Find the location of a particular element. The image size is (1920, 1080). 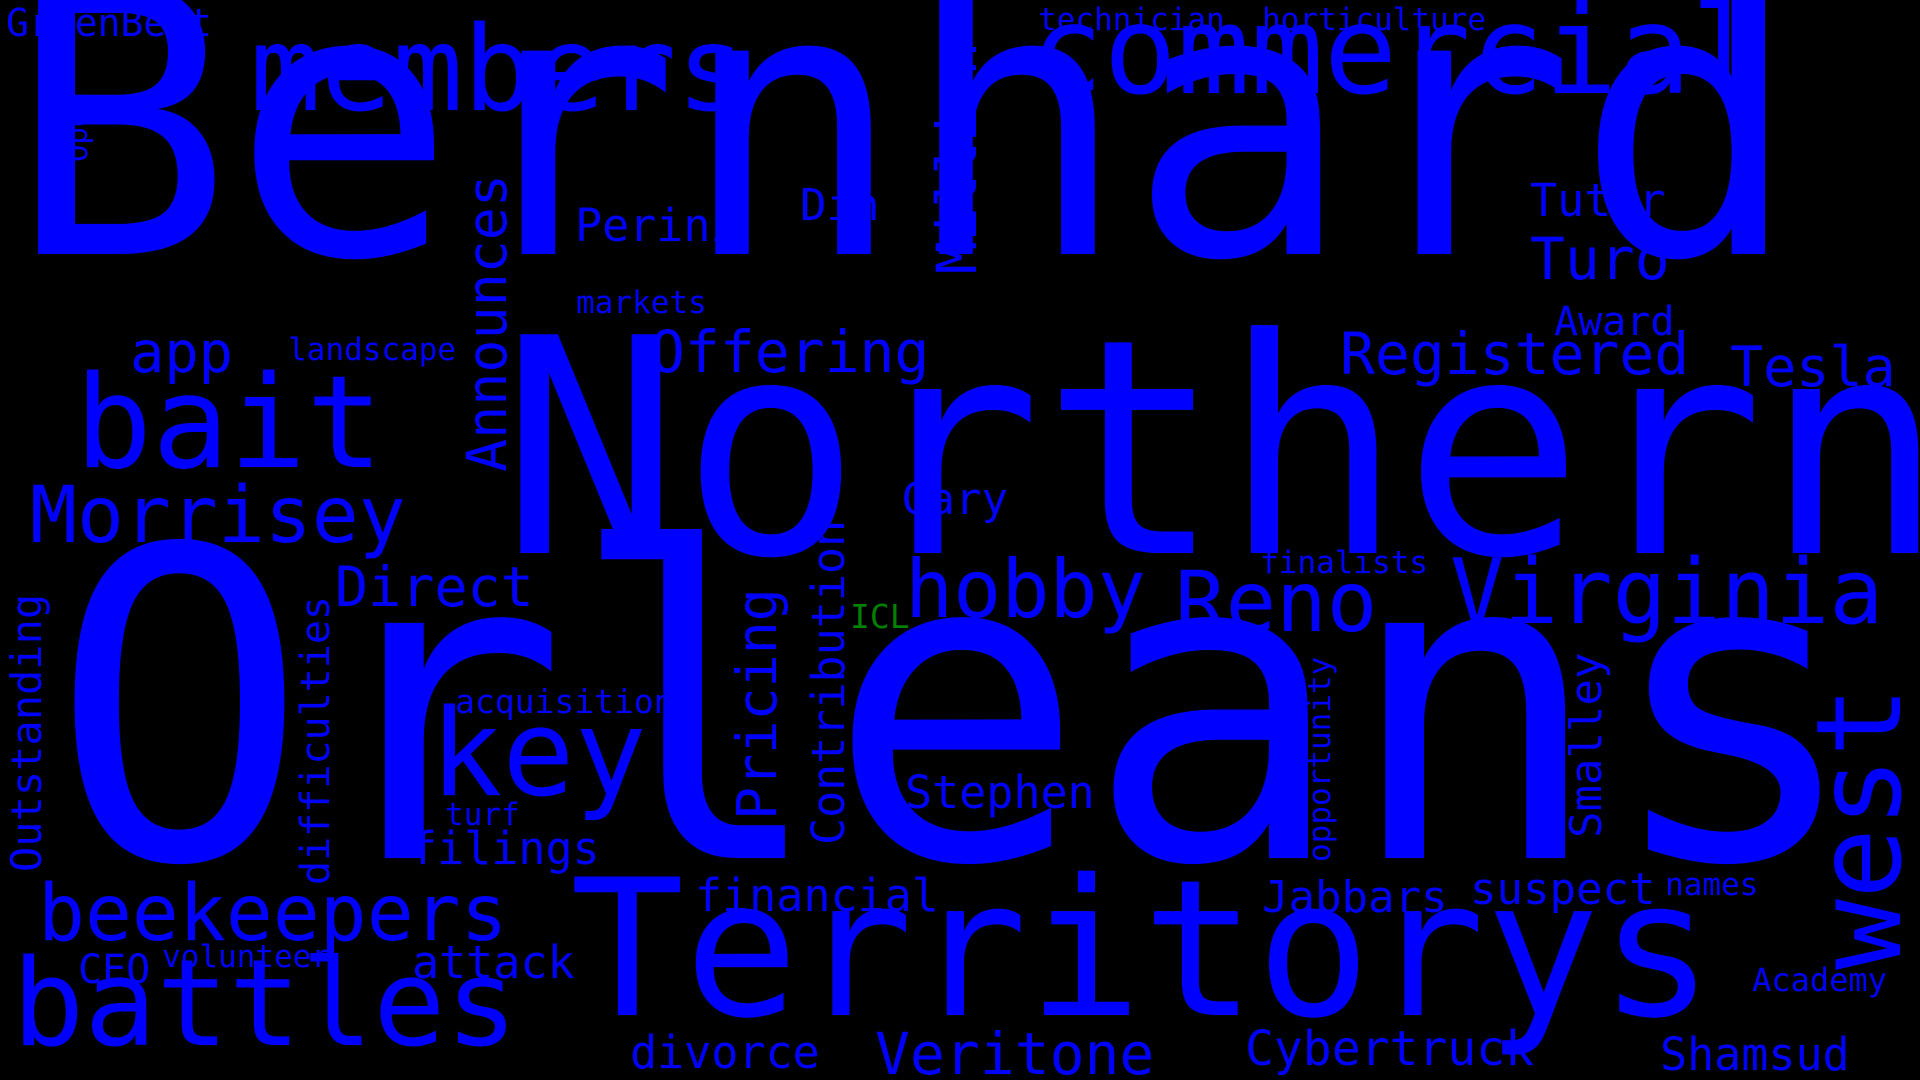

word-tutor: Tutor is located at coordinates (1597, 200).